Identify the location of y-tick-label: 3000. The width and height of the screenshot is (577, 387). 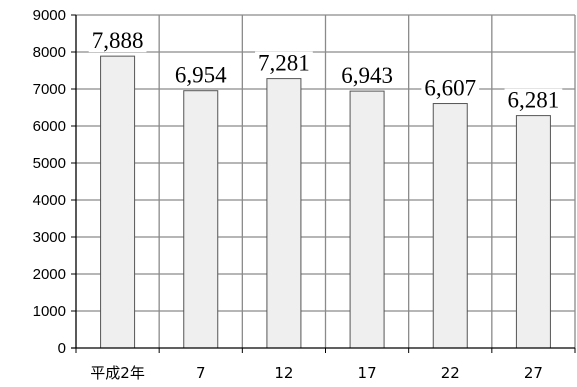
(49, 237).